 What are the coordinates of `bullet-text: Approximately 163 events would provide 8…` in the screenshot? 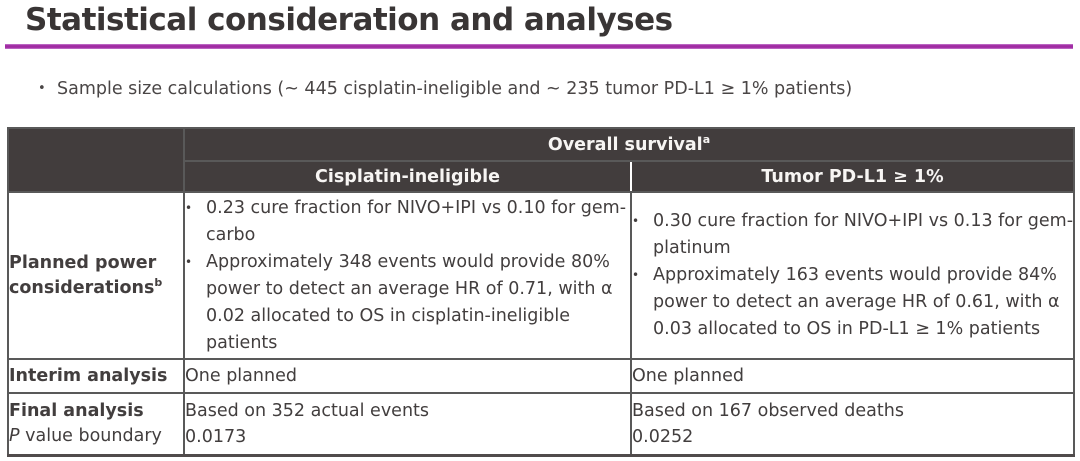 It's located at (856, 302).